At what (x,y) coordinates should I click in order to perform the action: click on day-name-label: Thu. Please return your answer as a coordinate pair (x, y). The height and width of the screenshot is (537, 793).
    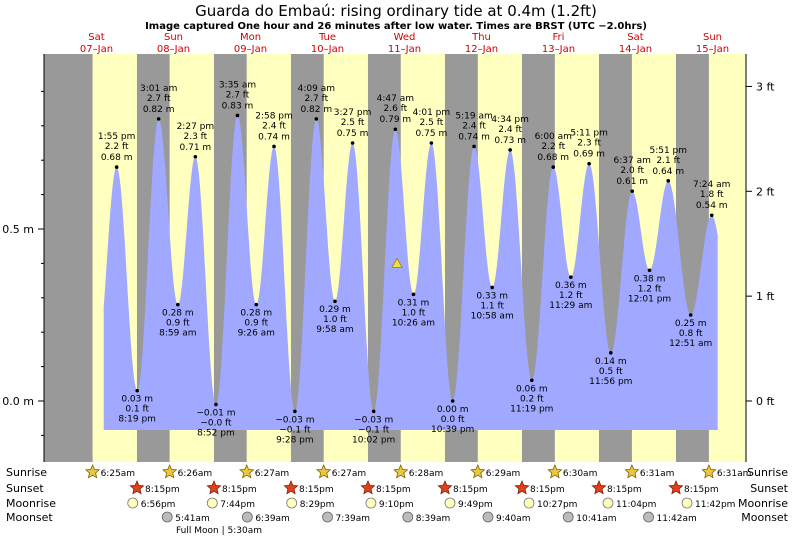
    Looking at the image, I should click on (481, 37).